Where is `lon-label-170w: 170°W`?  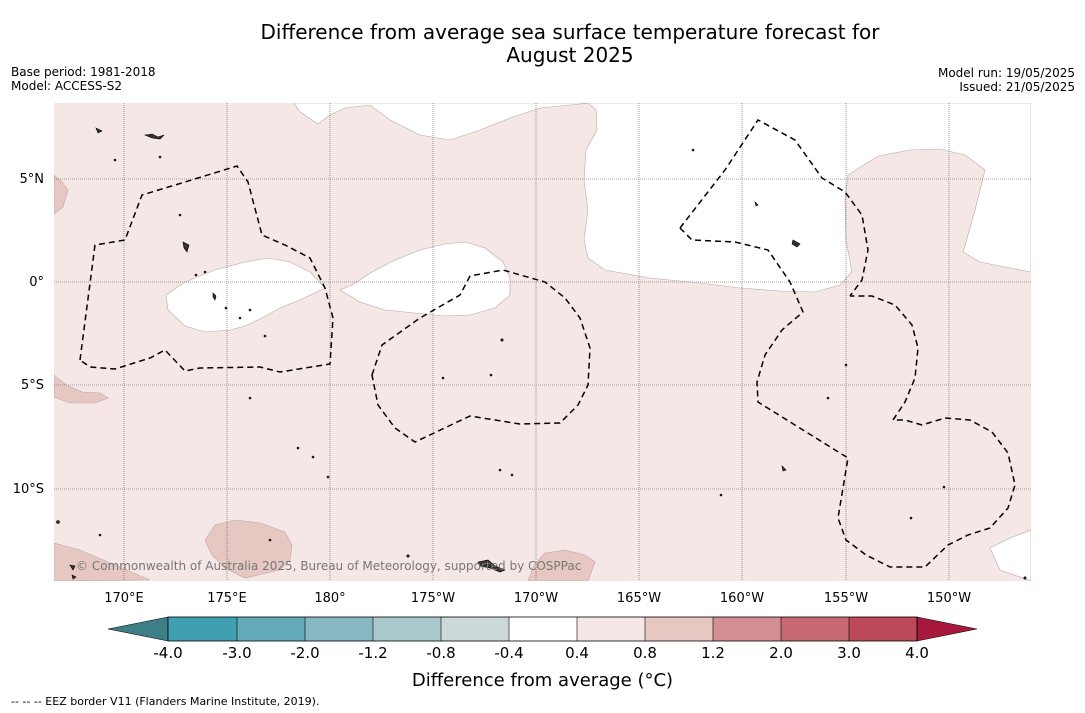
lon-label-170w: 170°W is located at coordinates (536, 598).